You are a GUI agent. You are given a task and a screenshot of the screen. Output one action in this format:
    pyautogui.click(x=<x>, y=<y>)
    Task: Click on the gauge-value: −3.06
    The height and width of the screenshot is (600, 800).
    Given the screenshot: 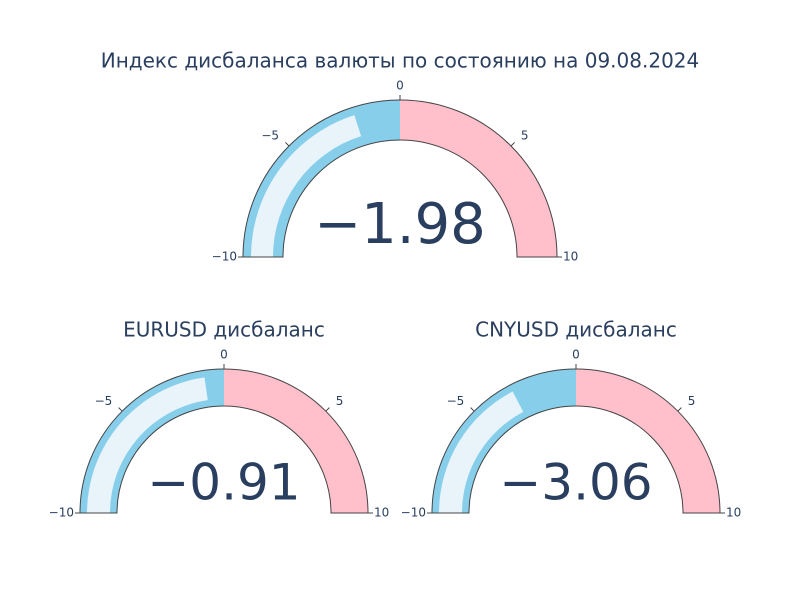 What is the action you would take?
    pyautogui.click(x=575, y=483)
    